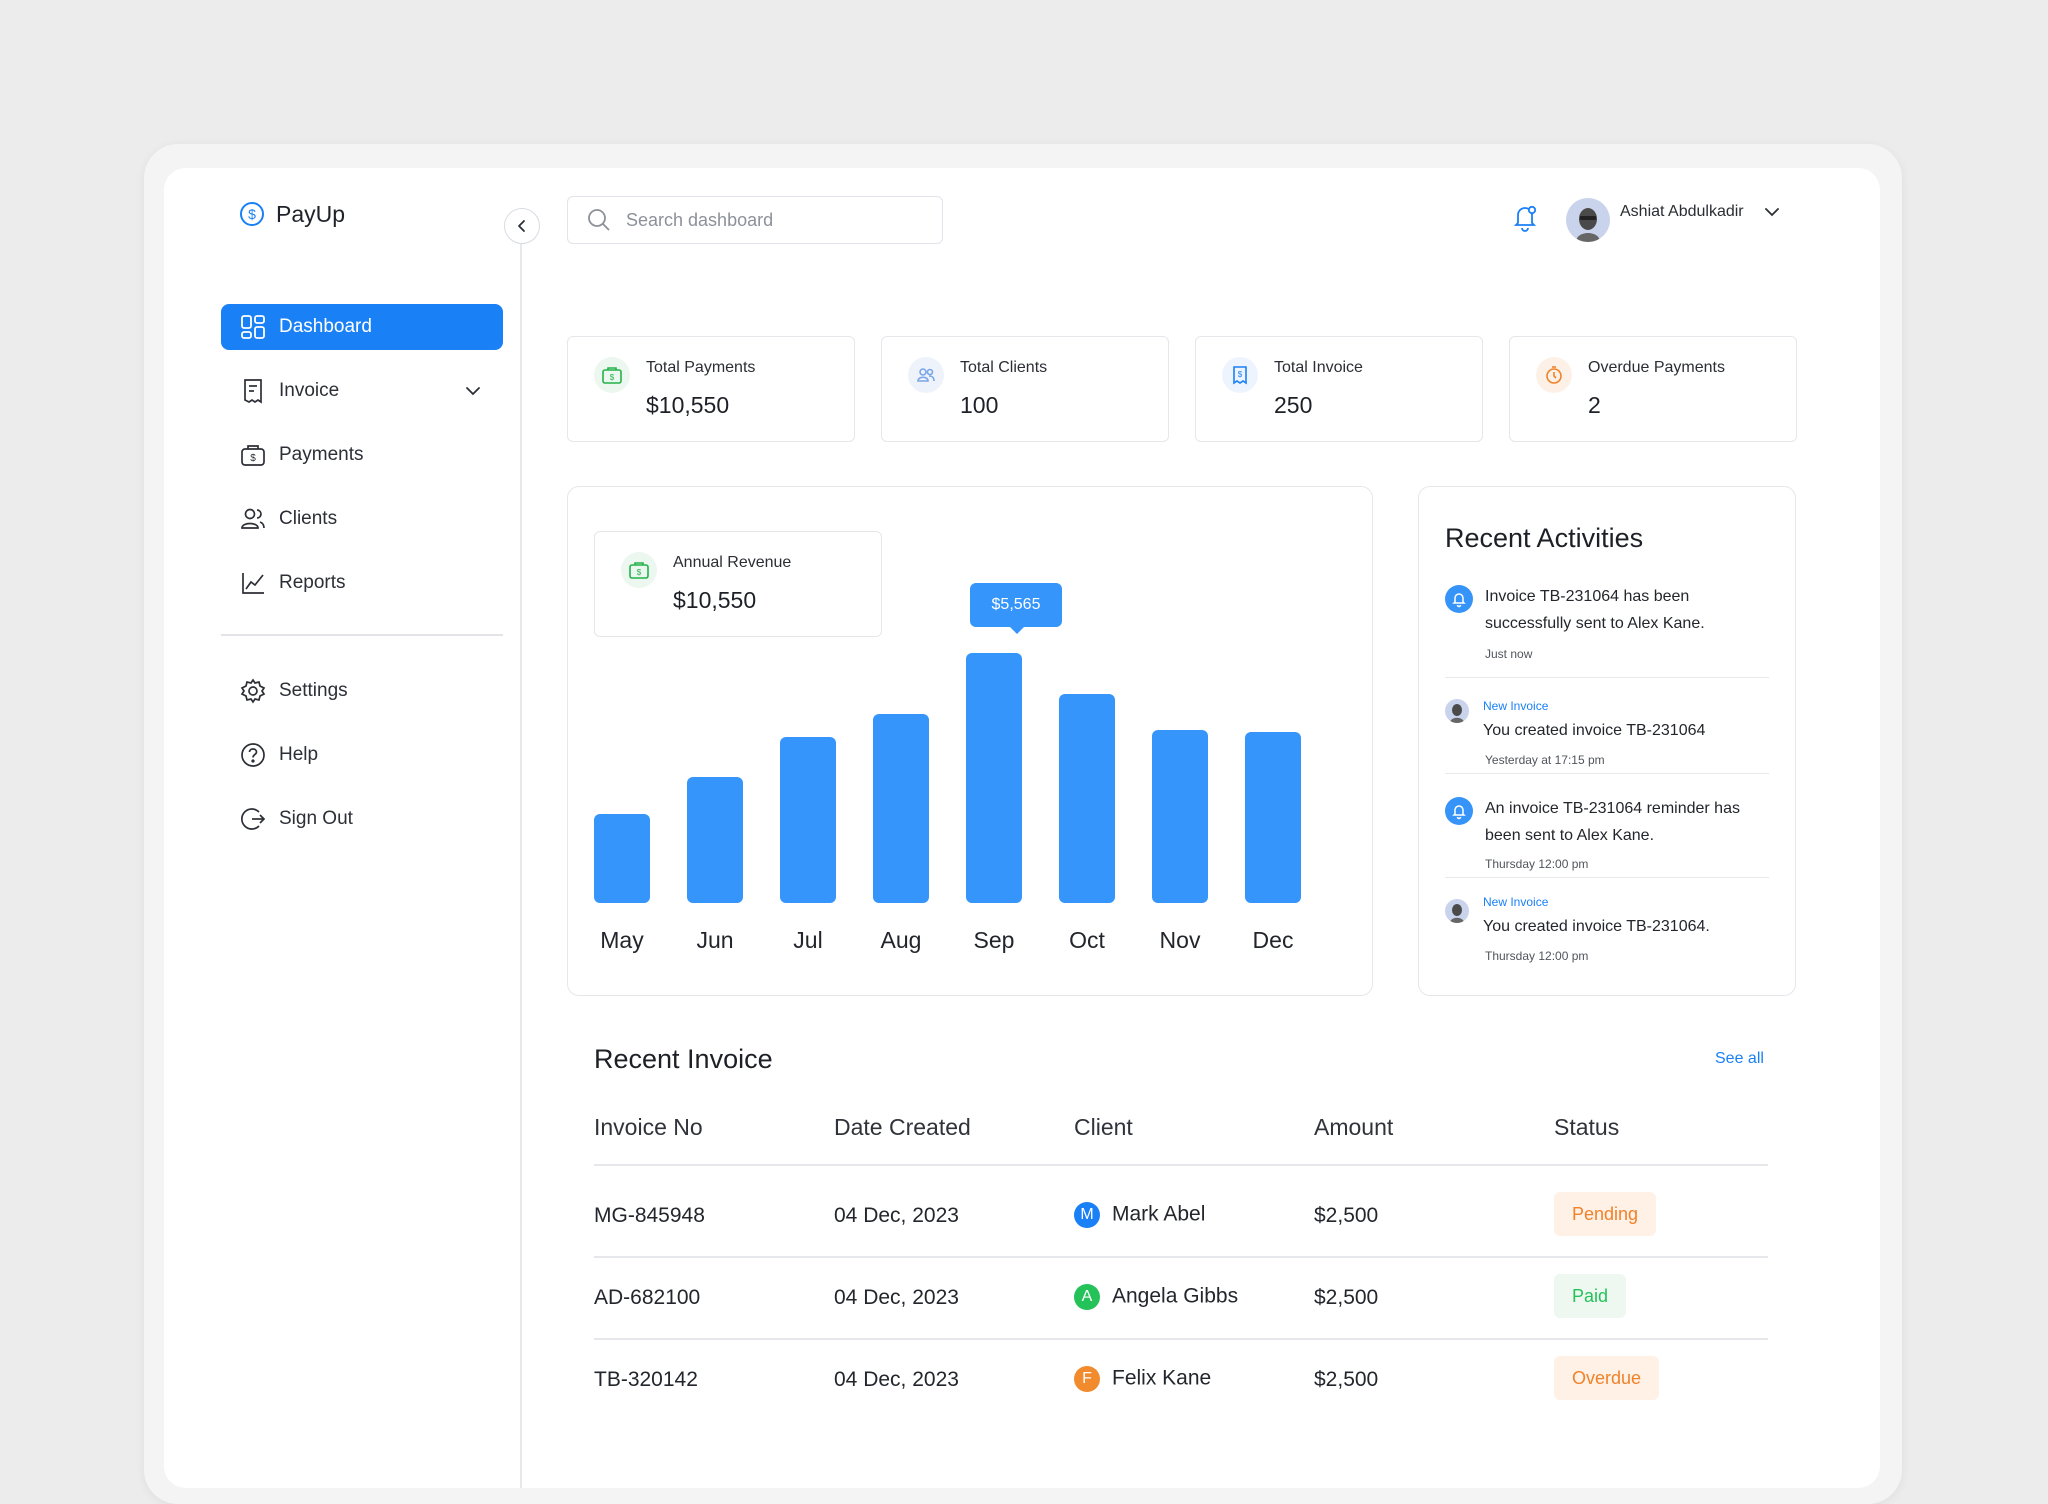 This screenshot has height=1504, width=2048. What do you see at coordinates (1587, 1127) in the screenshot?
I see `column-header-status: Status` at bounding box center [1587, 1127].